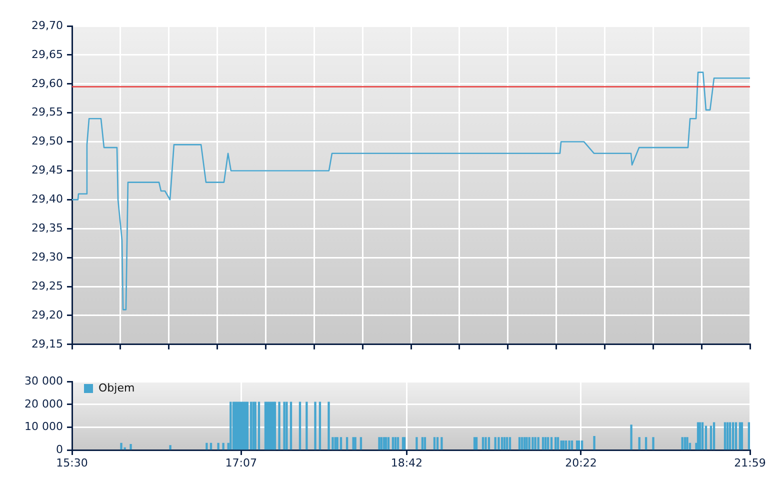 The image size is (780, 490). What do you see at coordinates (47, 199) in the screenshot?
I see `y-tick-label: 29,40` at bounding box center [47, 199].